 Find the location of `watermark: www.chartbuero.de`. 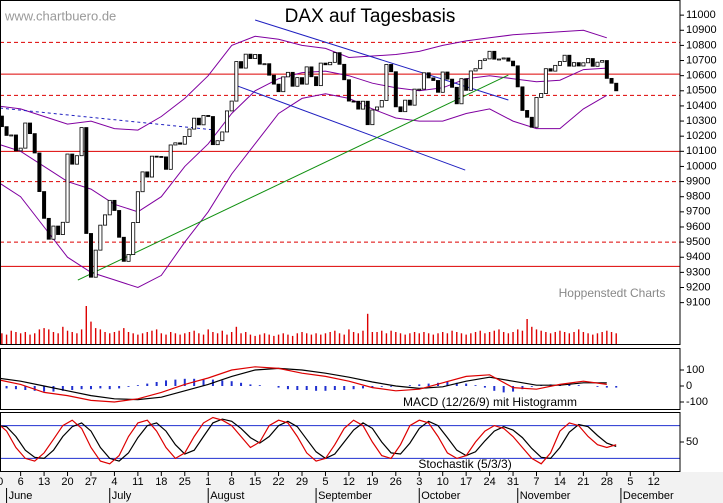

watermark: www.chartbuero.de is located at coordinates (60, 15).